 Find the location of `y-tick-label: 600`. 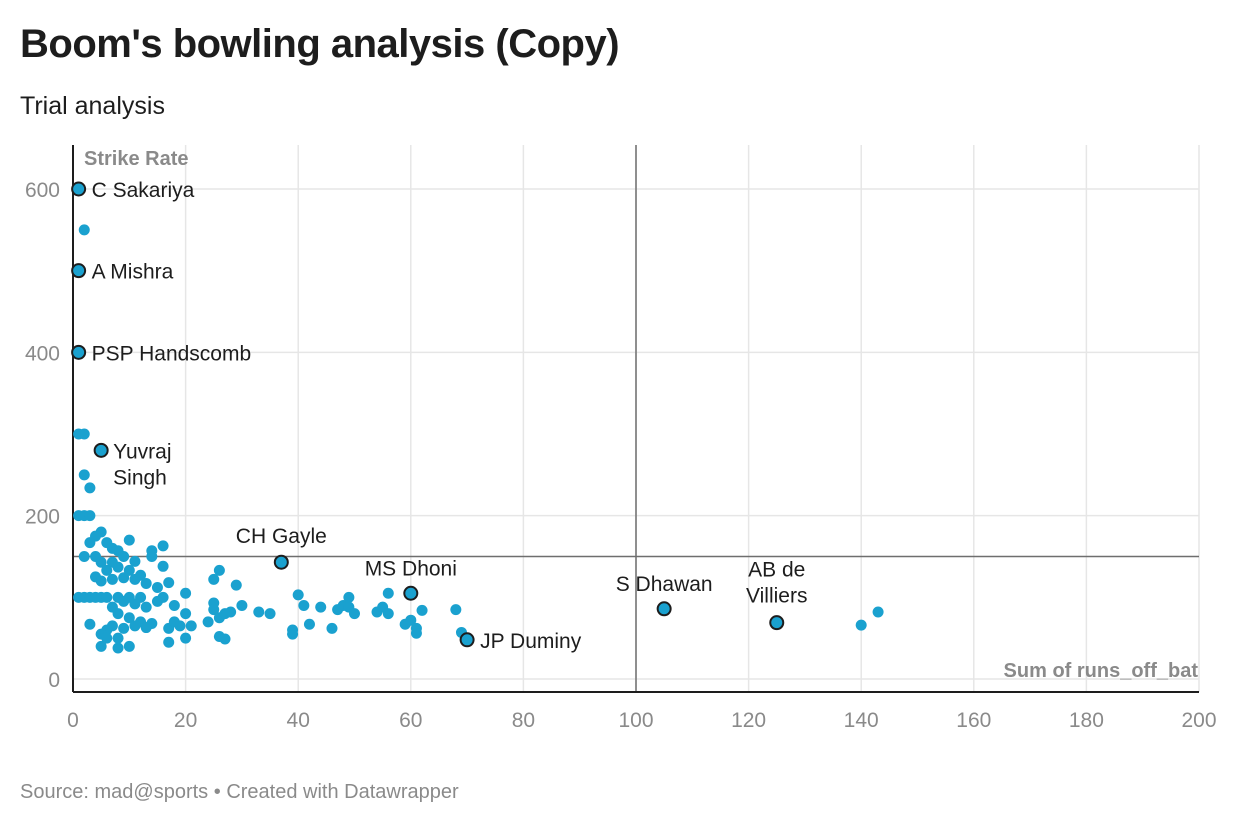

y-tick-label: 600 is located at coordinates (42, 190).